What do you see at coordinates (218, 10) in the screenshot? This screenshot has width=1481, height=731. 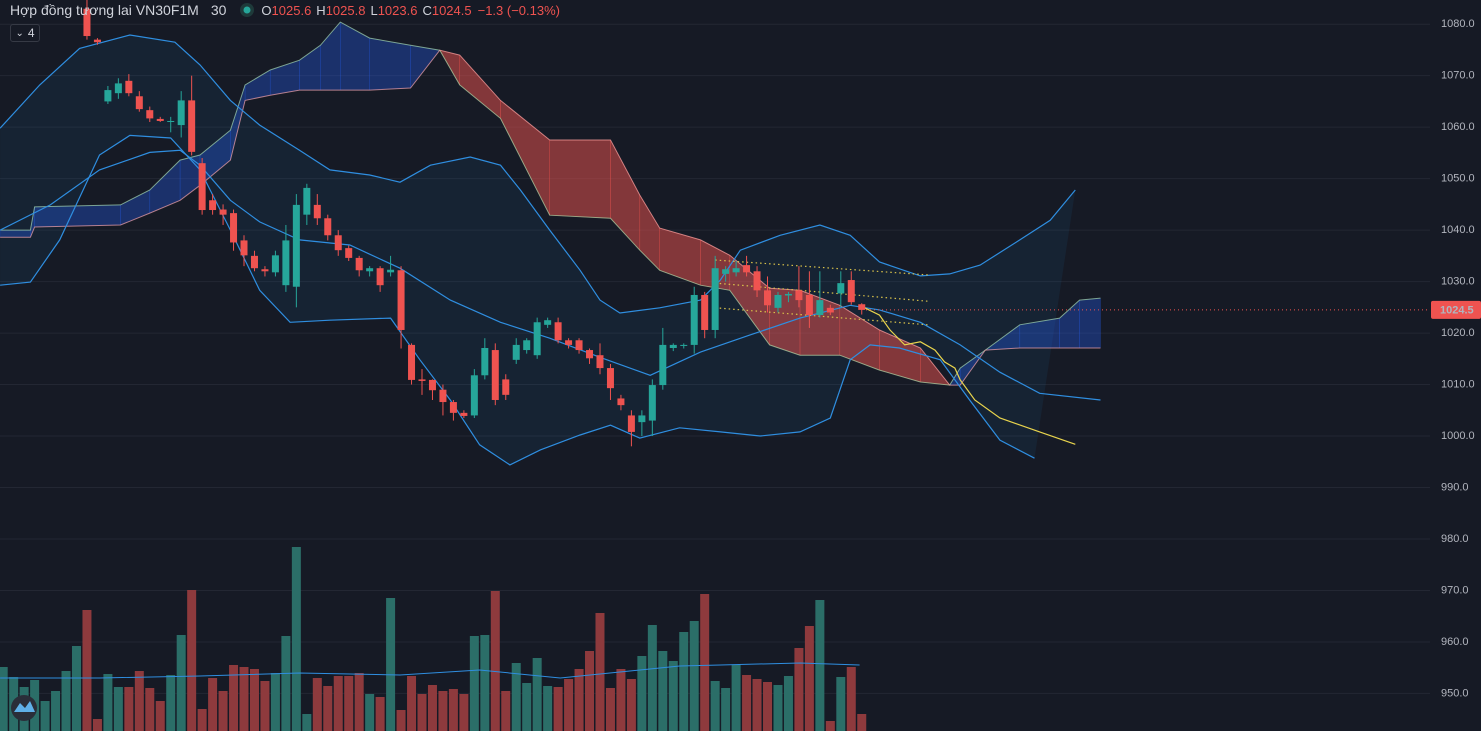 I see `interval: 30` at bounding box center [218, 10].